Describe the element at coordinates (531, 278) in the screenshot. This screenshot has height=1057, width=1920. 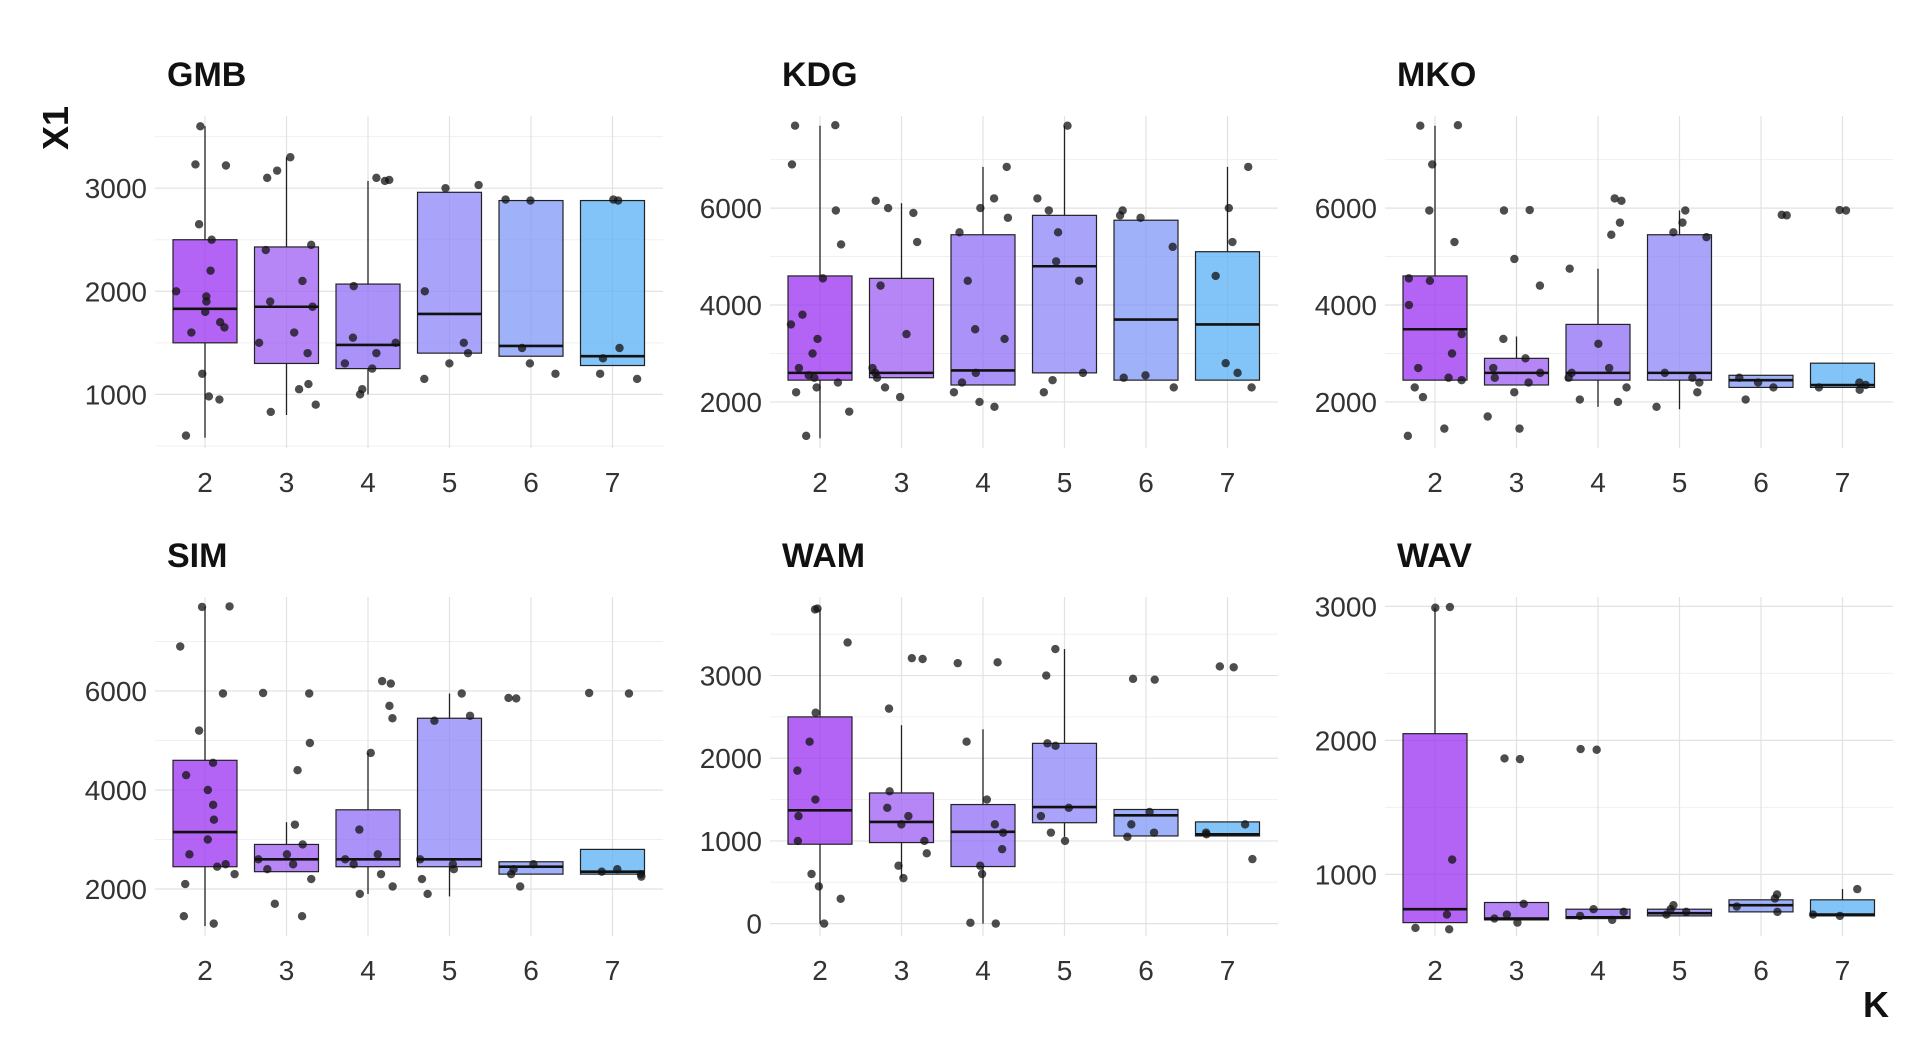
I see `box-k6` at that location.